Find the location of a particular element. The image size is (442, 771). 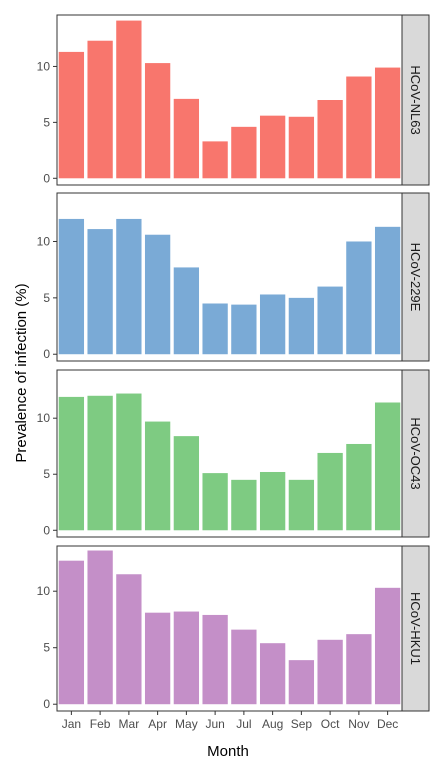

y-axis-title: Prevalence of infection (%) is located at coordinates (21, 372).